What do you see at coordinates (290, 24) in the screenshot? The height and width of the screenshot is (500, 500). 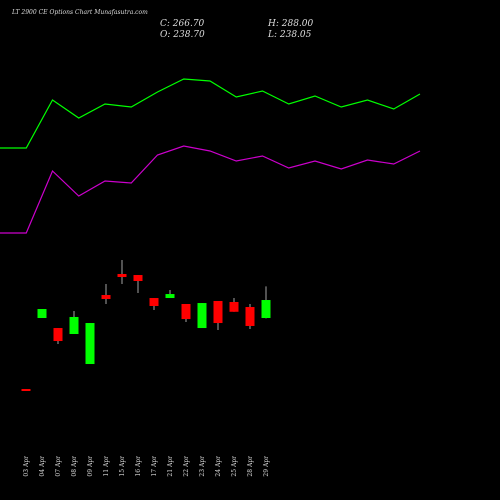 I see `high-label: H: 288.00` at bounding box center [290, 24].